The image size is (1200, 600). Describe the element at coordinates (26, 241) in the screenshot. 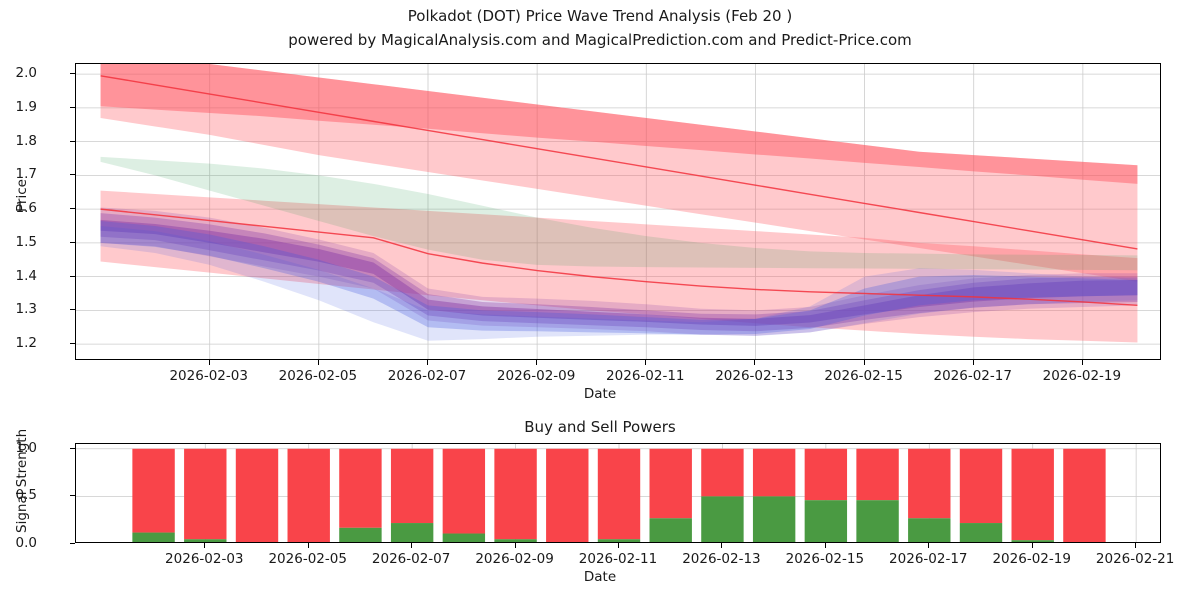

I see `price-y-tick-label: 1.5` at that location.